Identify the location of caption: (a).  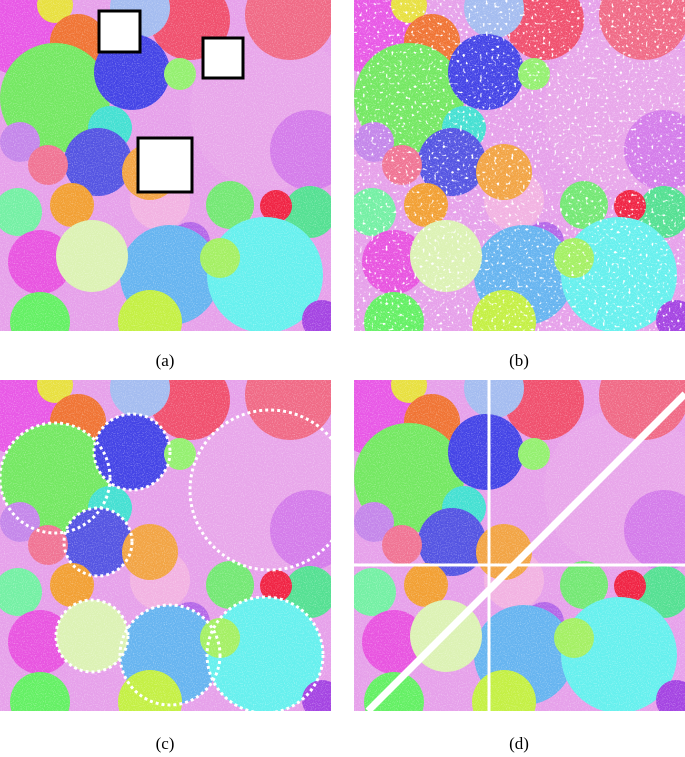
(165, 360).